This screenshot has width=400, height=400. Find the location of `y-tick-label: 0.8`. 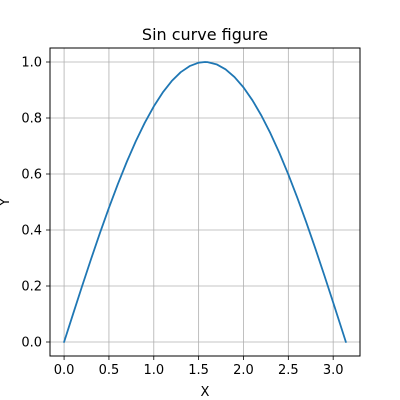

y-tick-label: 0.8 is located at coordinates (31, 119).